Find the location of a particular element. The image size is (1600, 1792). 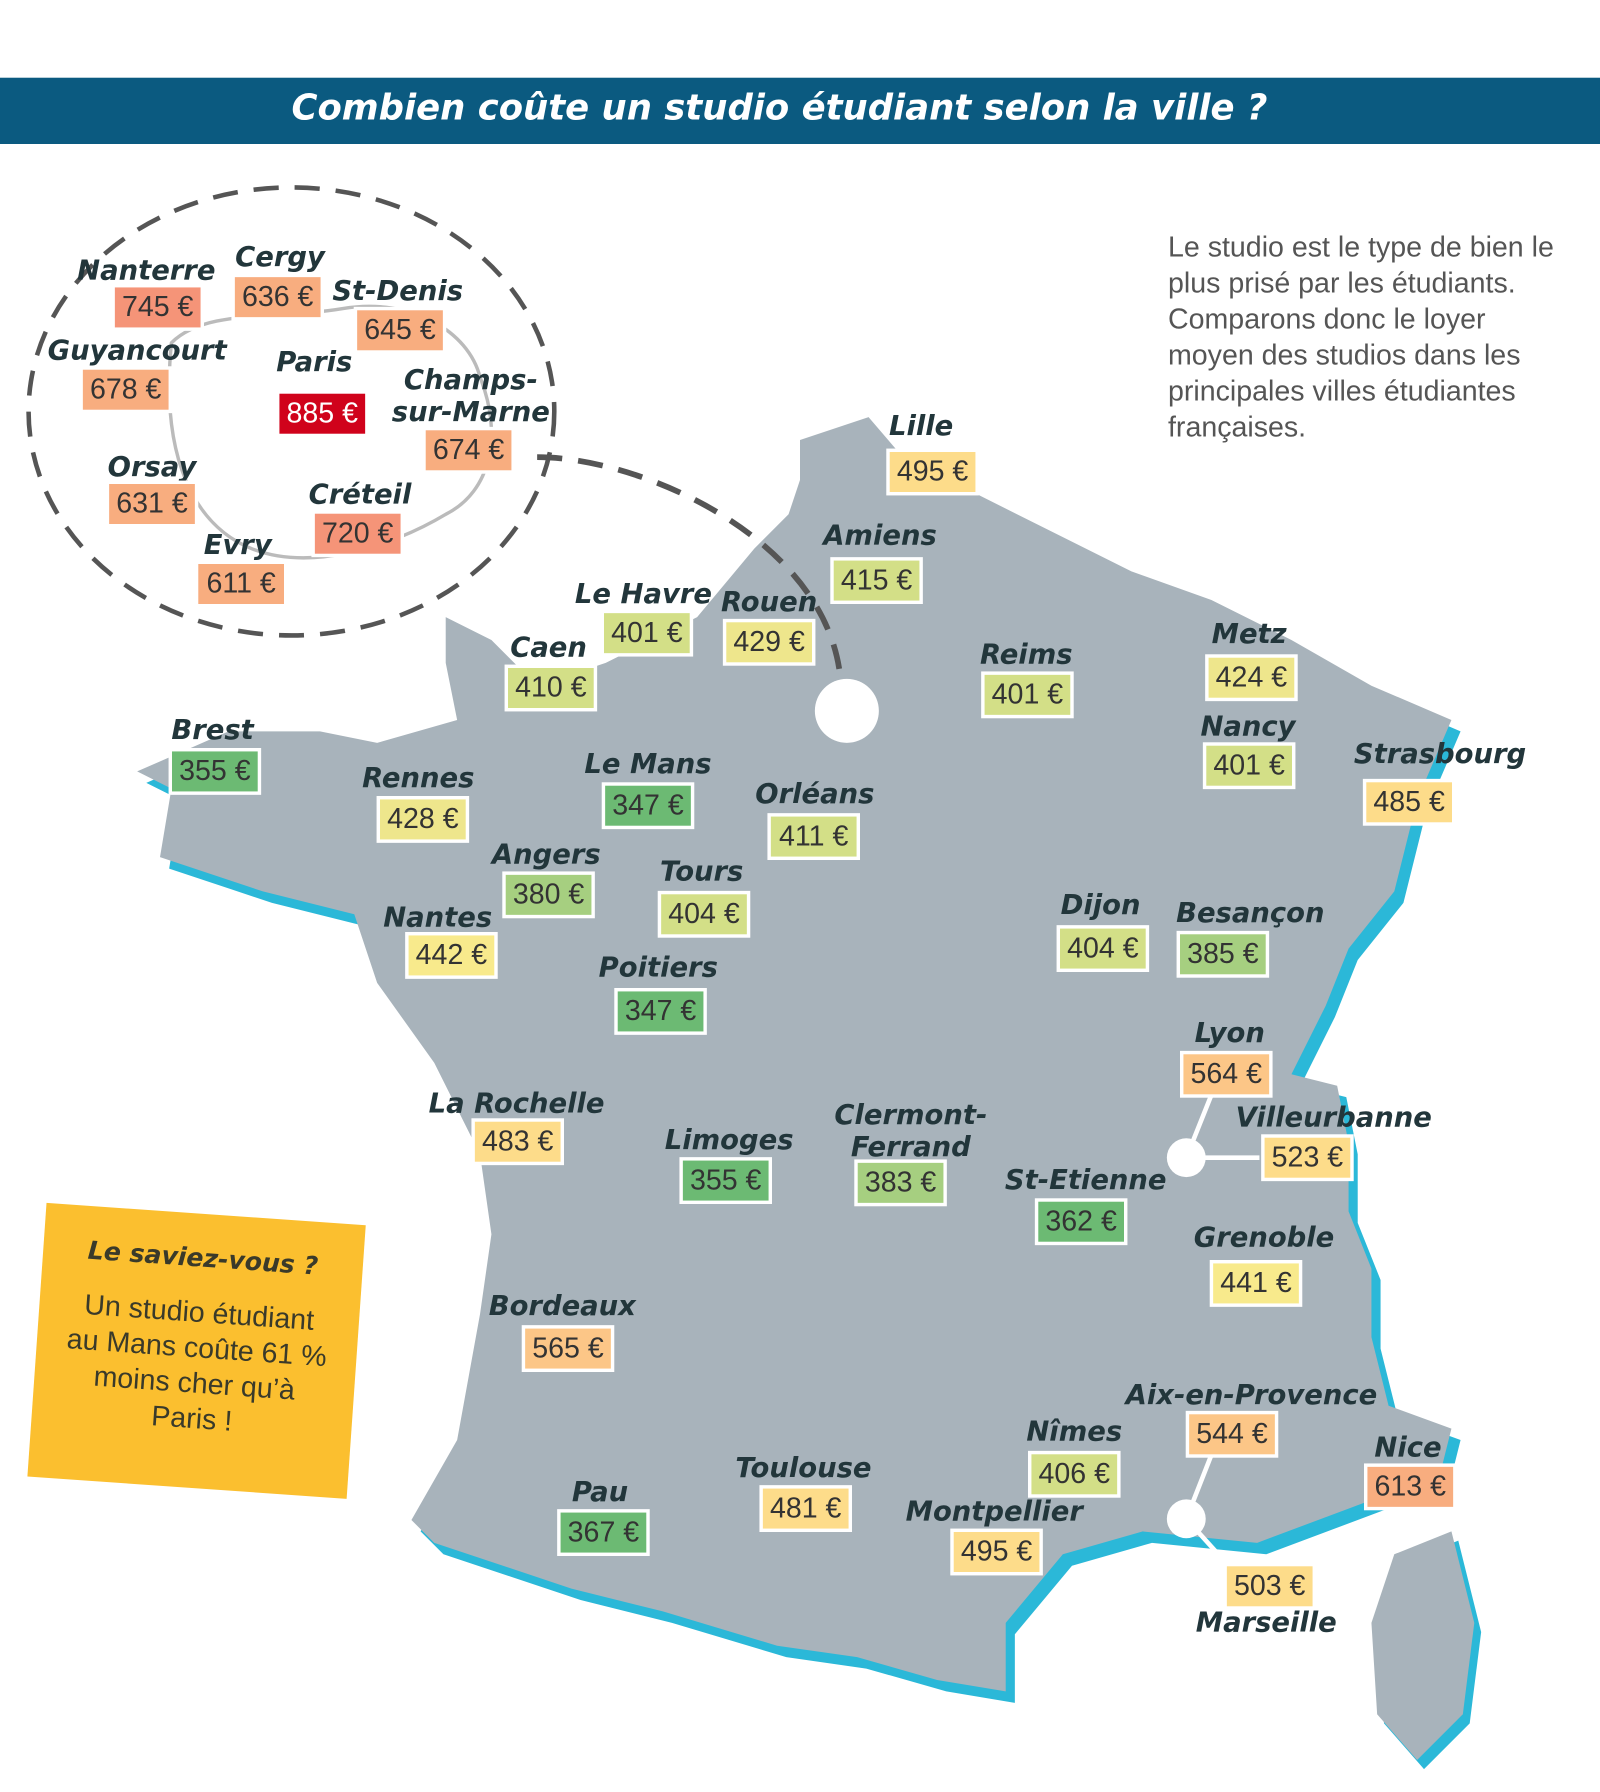

price: 424 € is located at coordinates (1252, 677).